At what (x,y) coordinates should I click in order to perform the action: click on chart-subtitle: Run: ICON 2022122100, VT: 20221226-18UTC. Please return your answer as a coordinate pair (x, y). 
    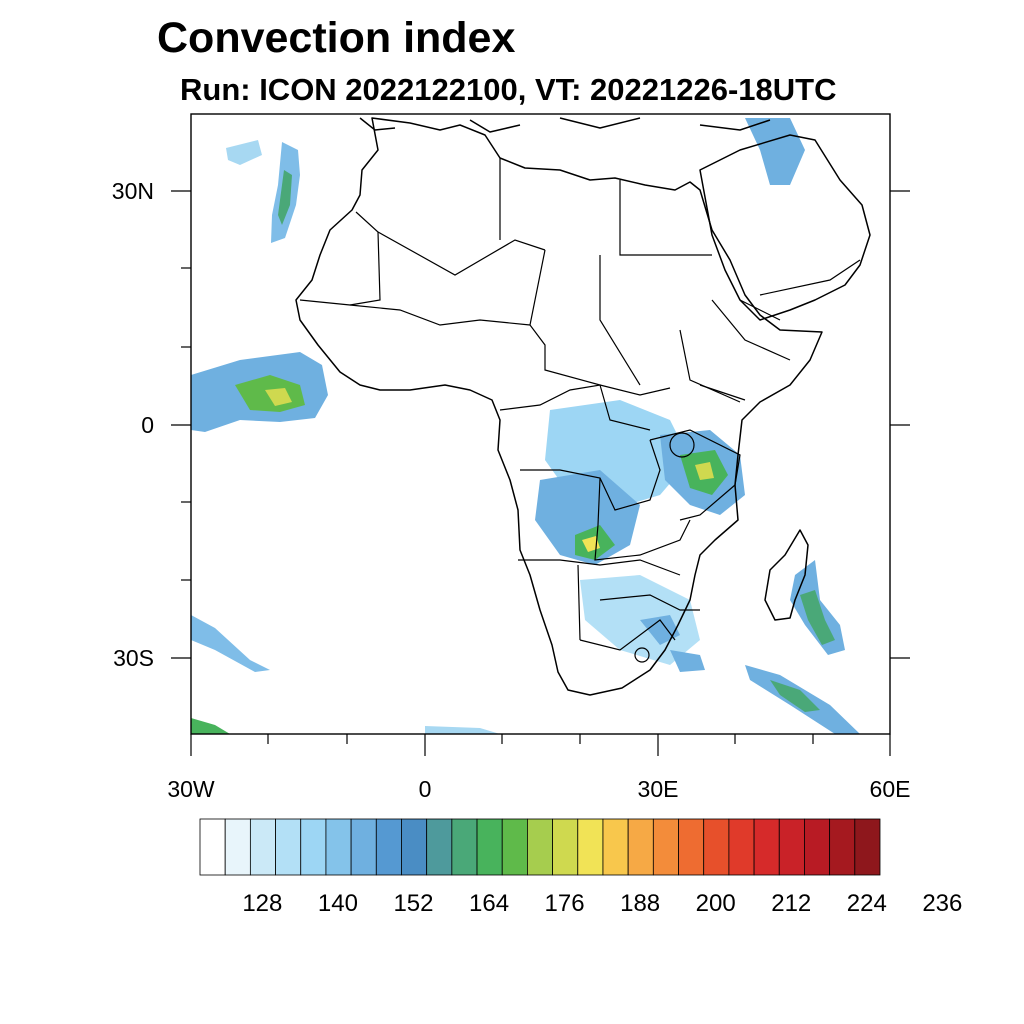
    Looking at the image, I should click on (508, 89).